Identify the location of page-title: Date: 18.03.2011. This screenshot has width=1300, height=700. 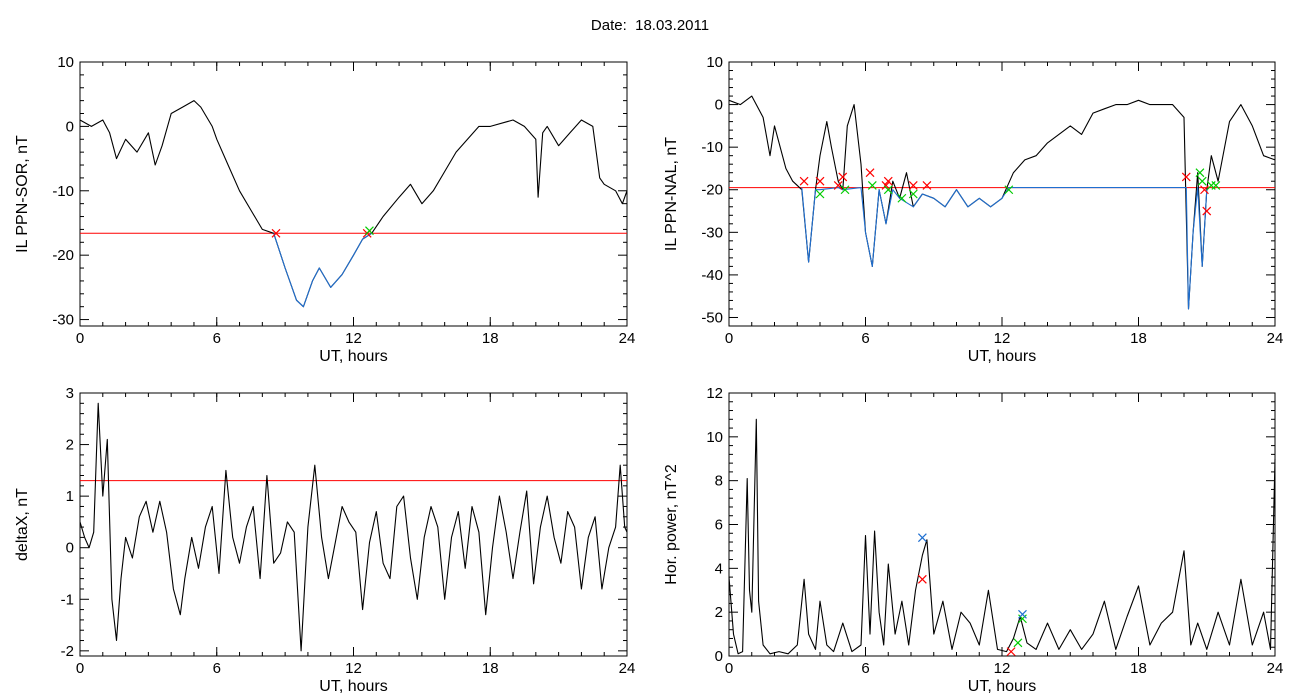
(650, 25).